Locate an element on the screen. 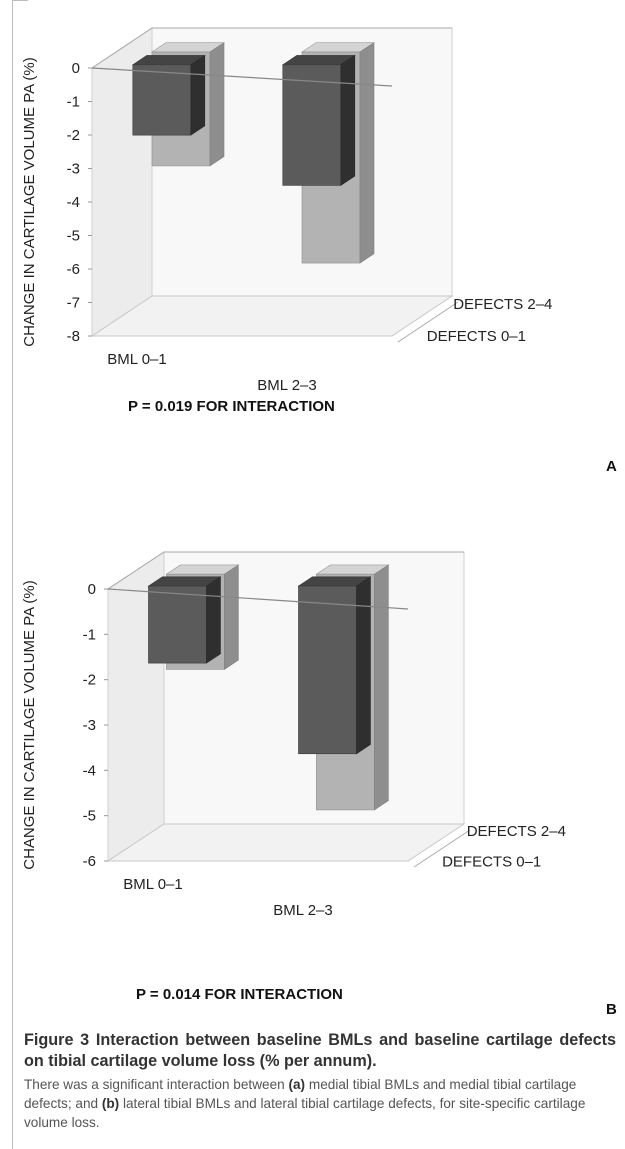 The height and width of the screenshot is (1149, 625). caption-marker-b: (b) is located at coordinates (110, 1103).